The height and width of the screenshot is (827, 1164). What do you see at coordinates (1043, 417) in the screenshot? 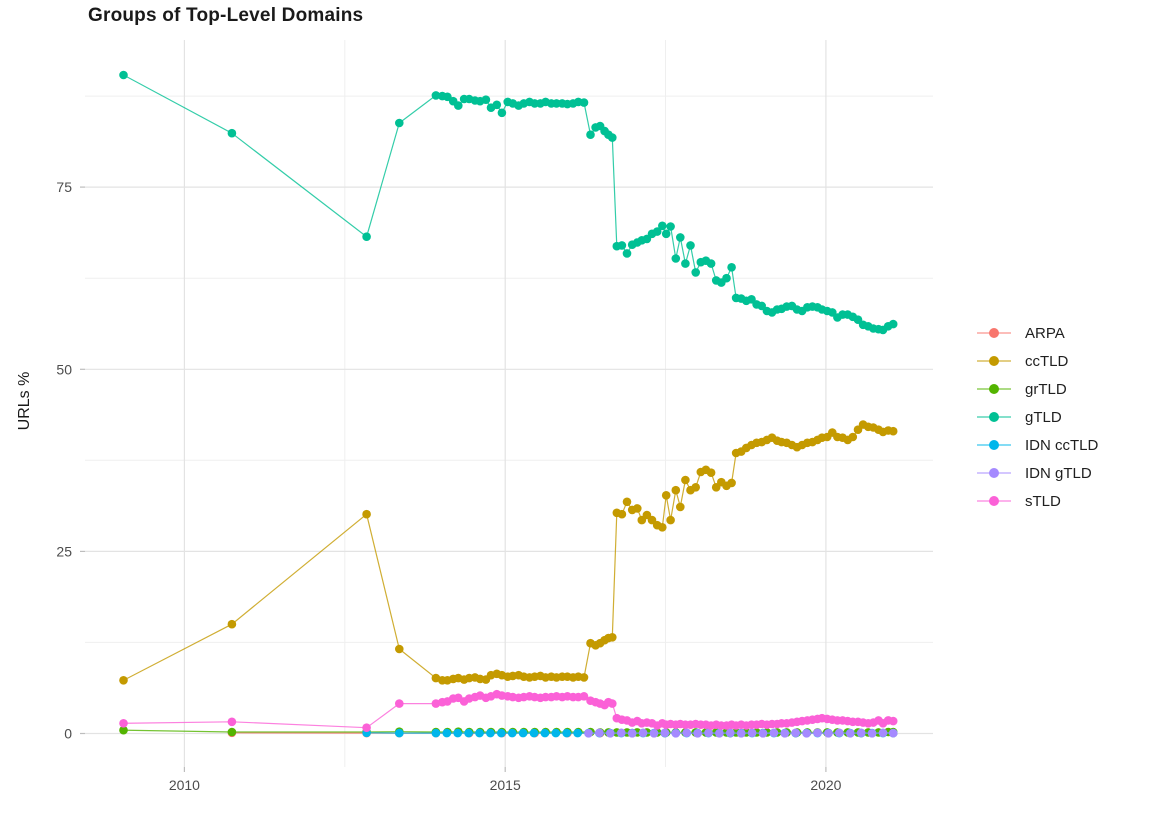
I see `legend-label-gtld: gTLD` at bounding box center [1043, 417].